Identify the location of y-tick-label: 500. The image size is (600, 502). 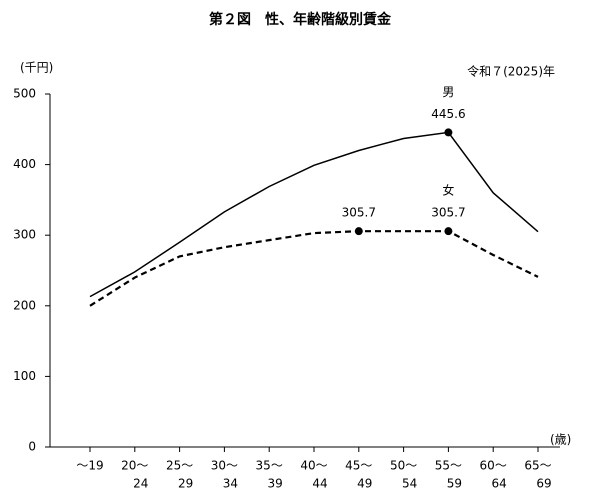
(24, 94).